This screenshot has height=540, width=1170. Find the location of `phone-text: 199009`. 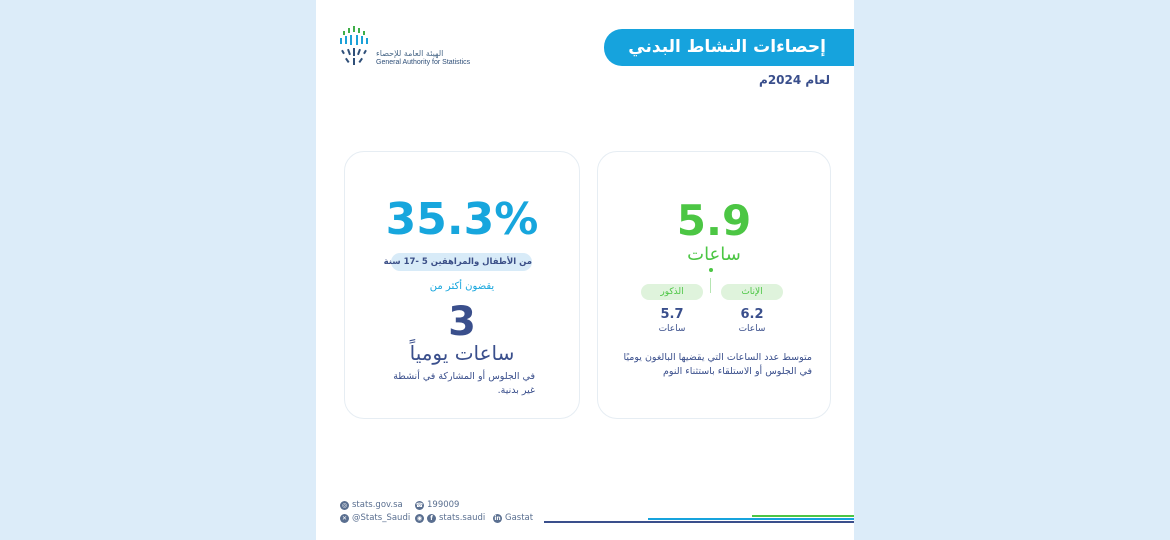

phone-text: 199009 is located at coordinates (443, 505).